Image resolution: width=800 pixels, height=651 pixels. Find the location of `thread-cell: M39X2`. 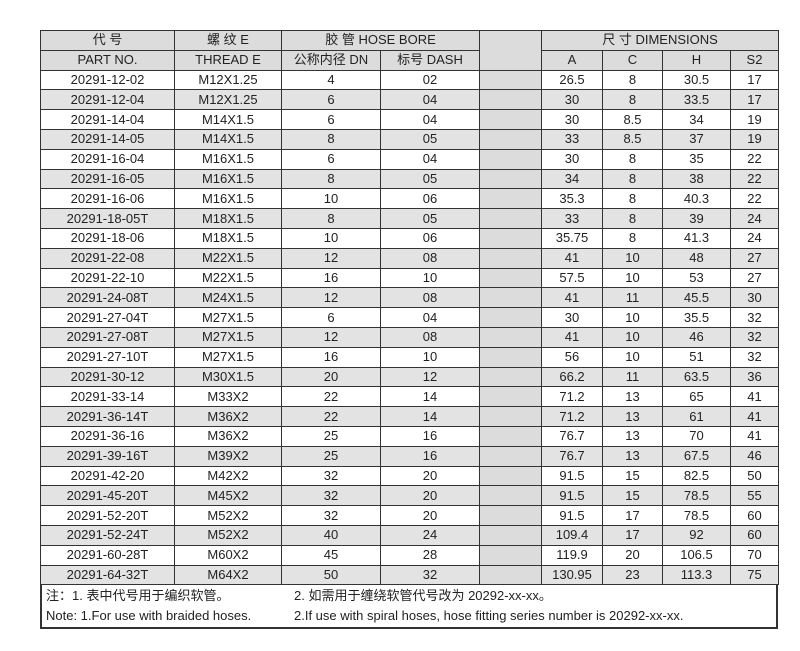

thread-cell: M39X2 is located at coordinates (228, 456).